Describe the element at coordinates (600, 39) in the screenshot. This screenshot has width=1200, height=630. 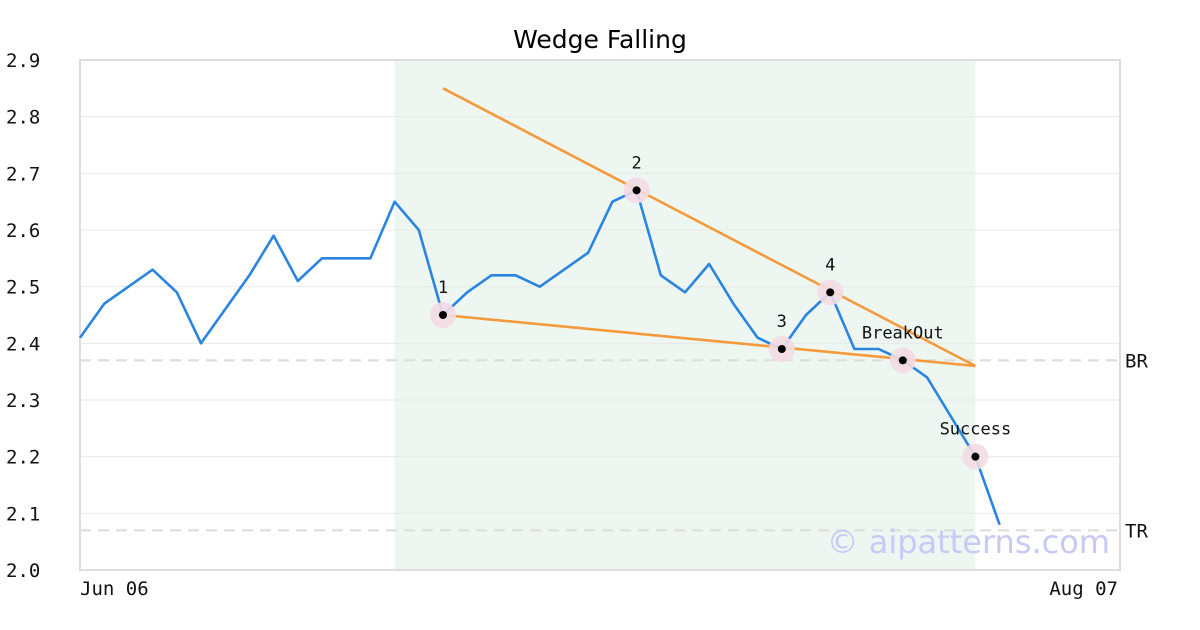
I see `chart-title: Wedge Falling` at that location.